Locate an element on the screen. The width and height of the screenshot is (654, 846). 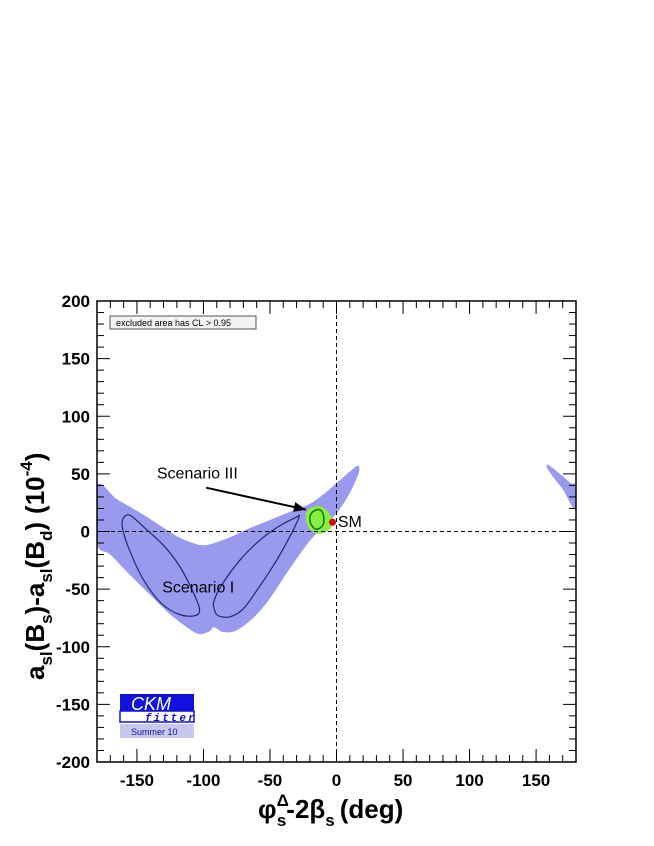
scenario-contours is located at coordinates (210, 566).